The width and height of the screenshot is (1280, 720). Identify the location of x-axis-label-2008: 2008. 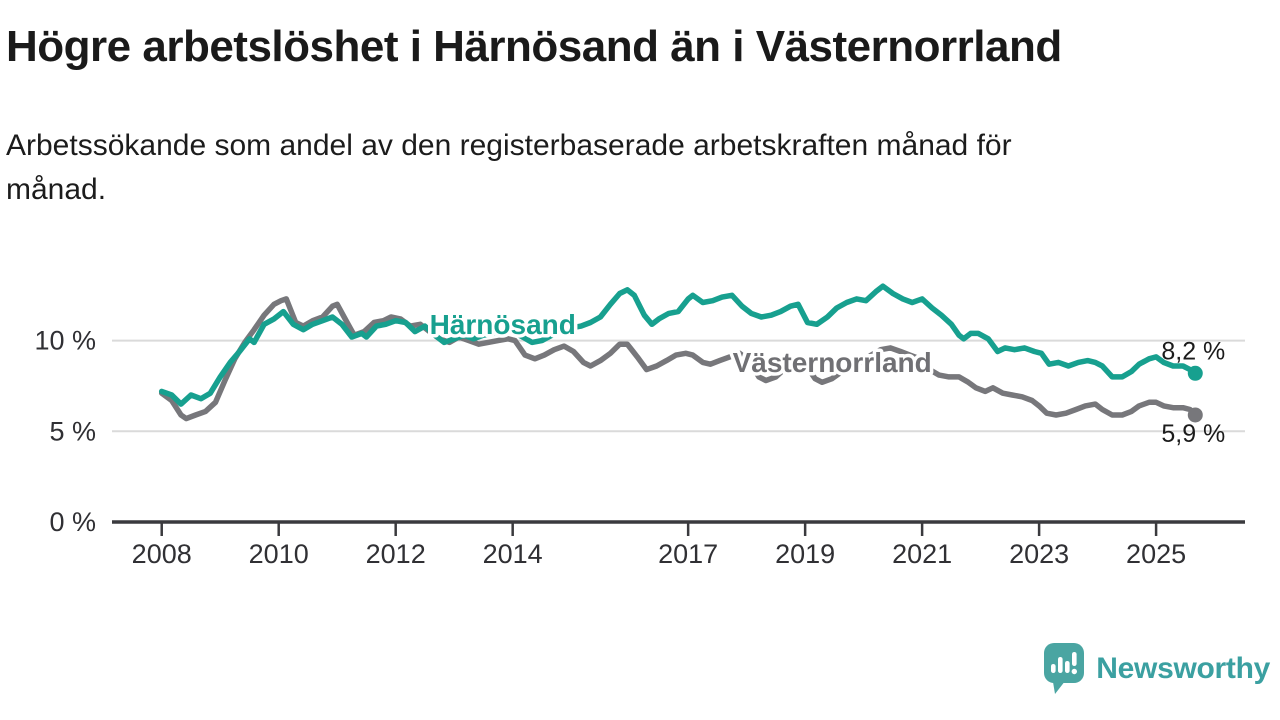
(162, 554).